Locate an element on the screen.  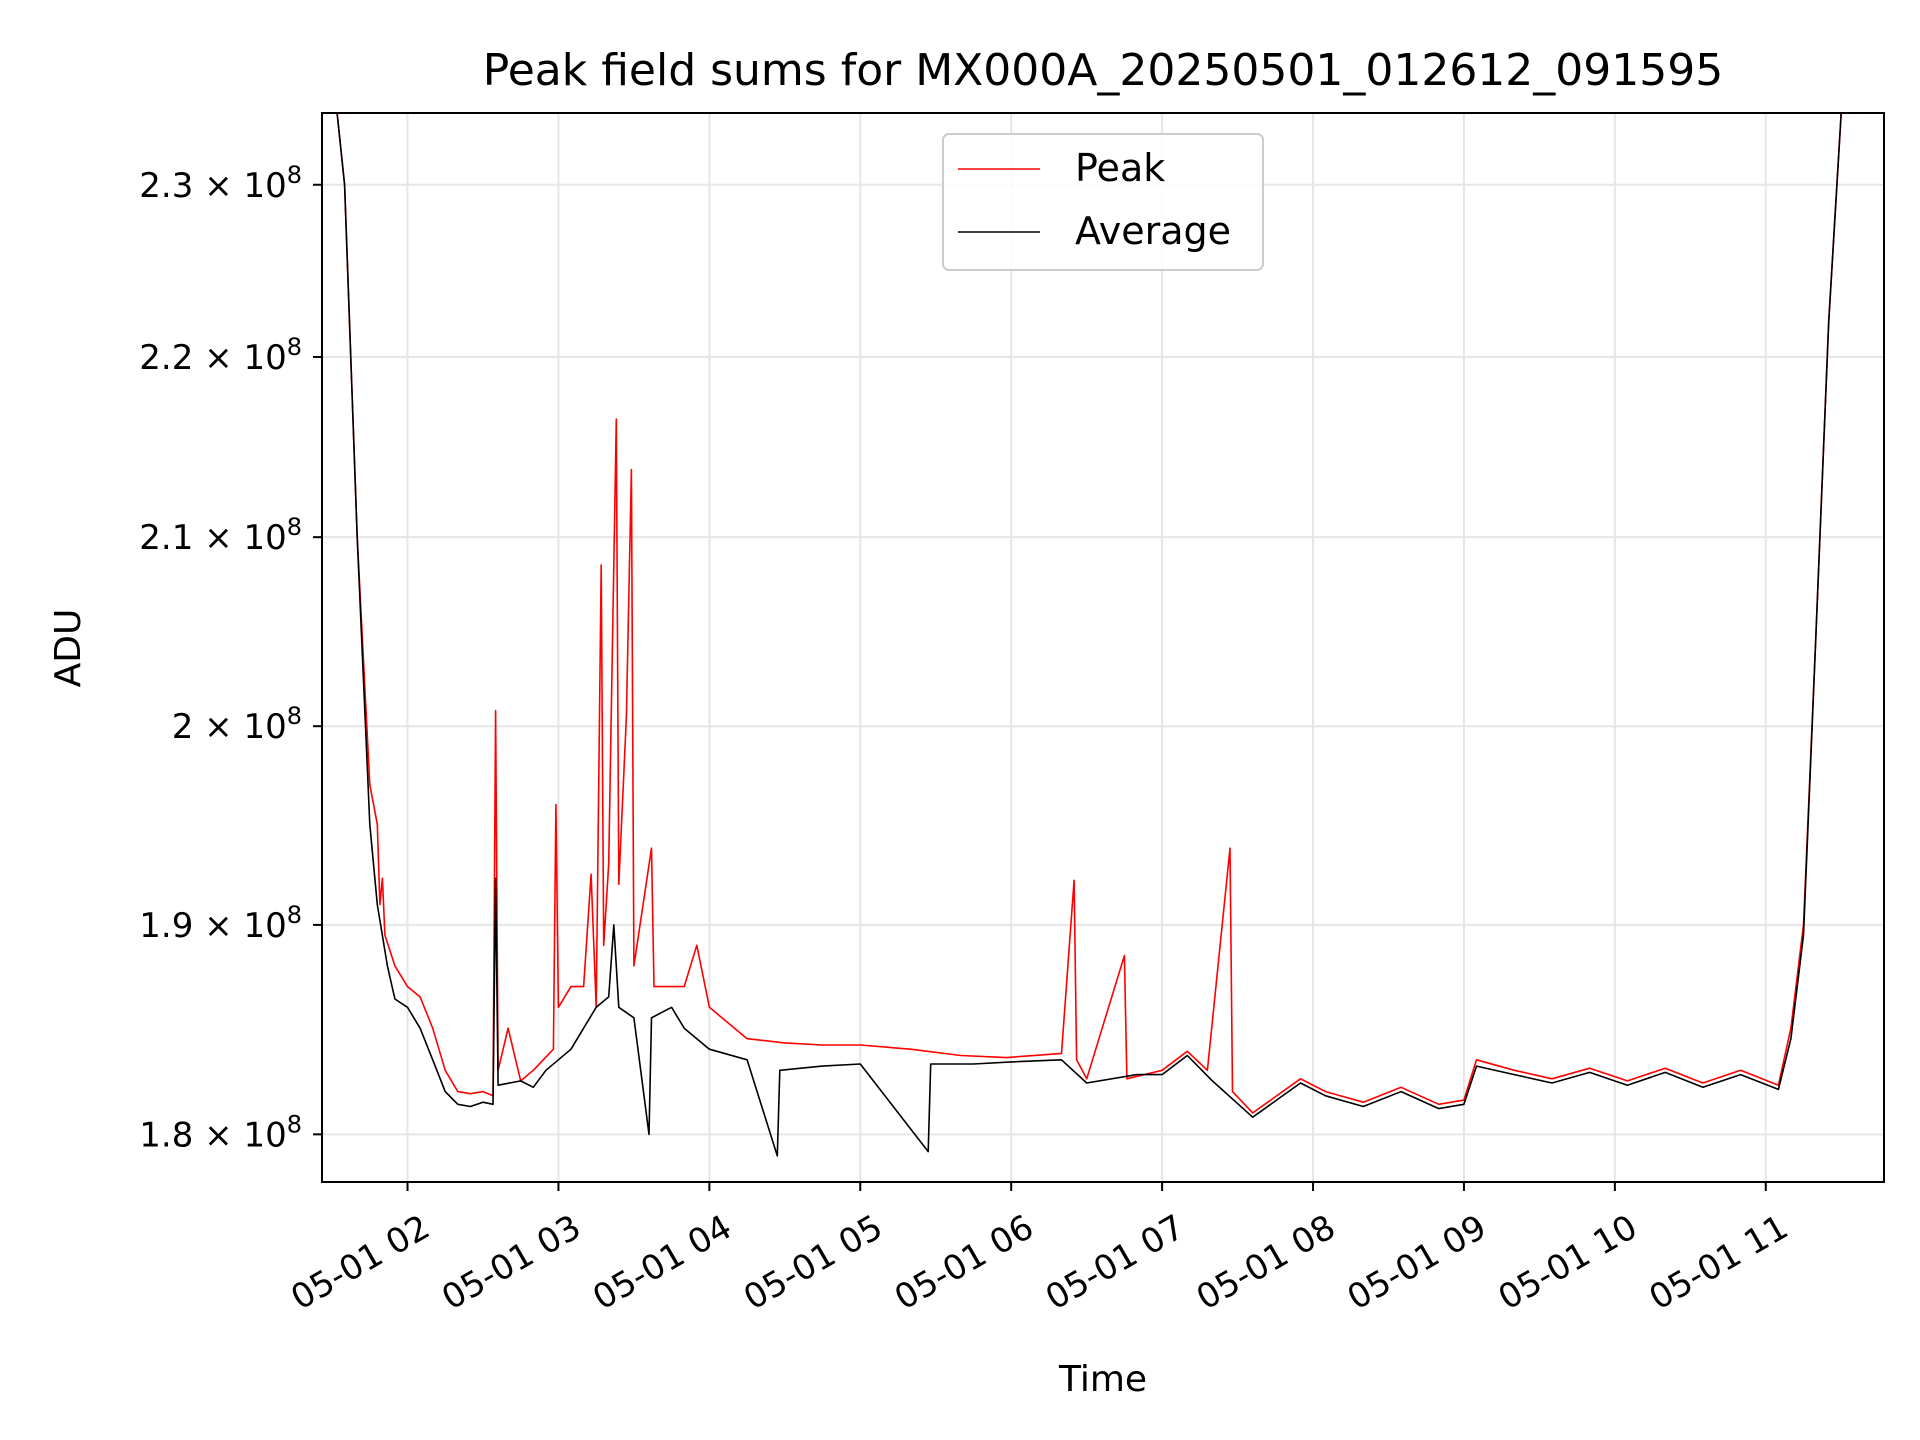
y-tick-mantissa: 2.2 is located at coordinates (166, 358).